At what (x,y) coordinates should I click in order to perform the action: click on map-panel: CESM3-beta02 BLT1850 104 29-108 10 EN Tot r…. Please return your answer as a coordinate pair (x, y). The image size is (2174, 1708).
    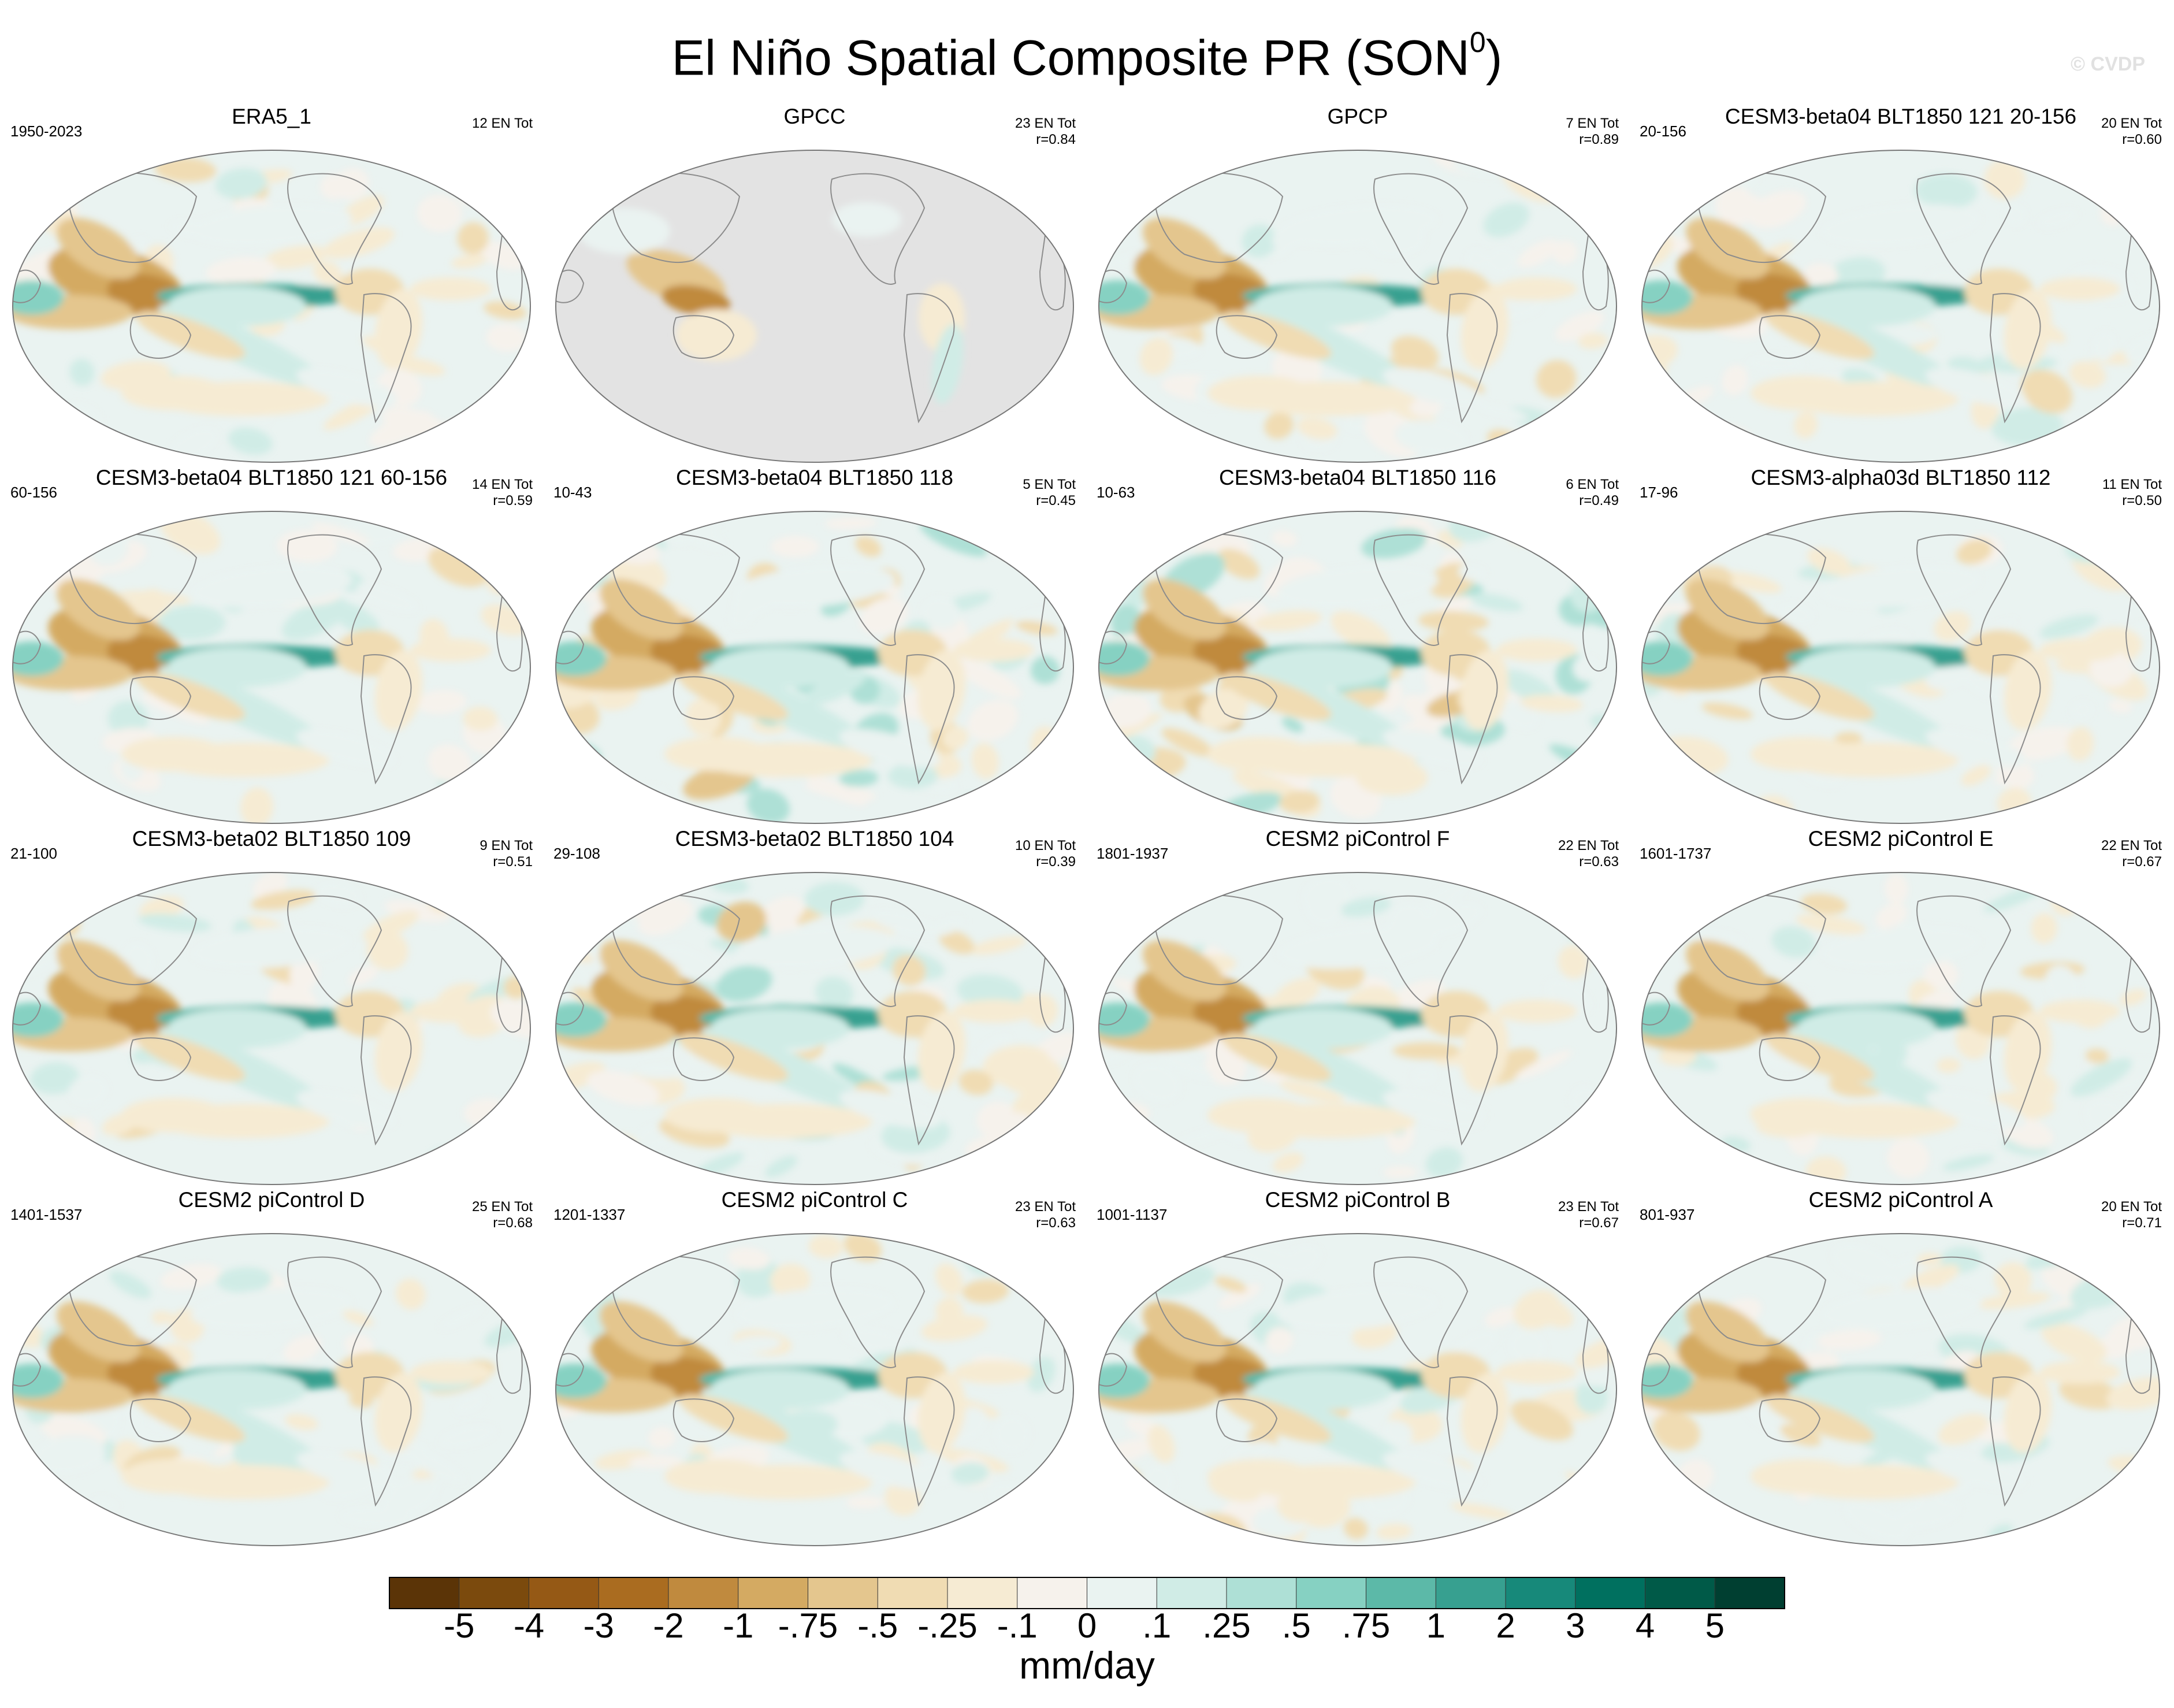
    Looking at the image, I should click on (814, 1006).